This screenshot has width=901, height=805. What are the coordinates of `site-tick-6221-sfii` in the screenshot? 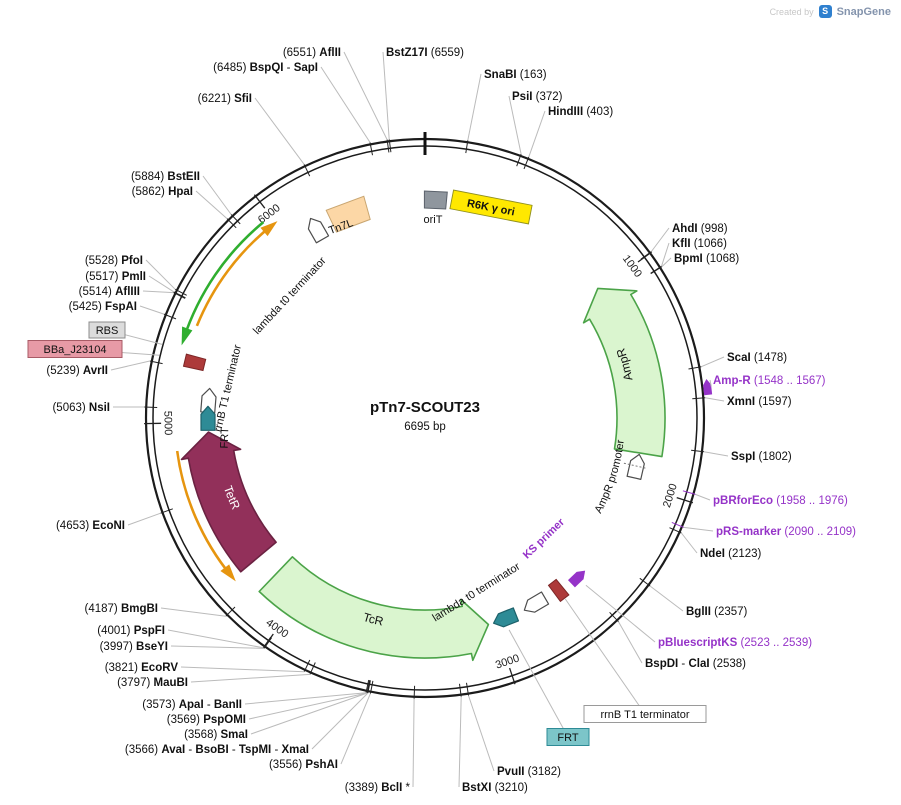 It's located at (307, 170).